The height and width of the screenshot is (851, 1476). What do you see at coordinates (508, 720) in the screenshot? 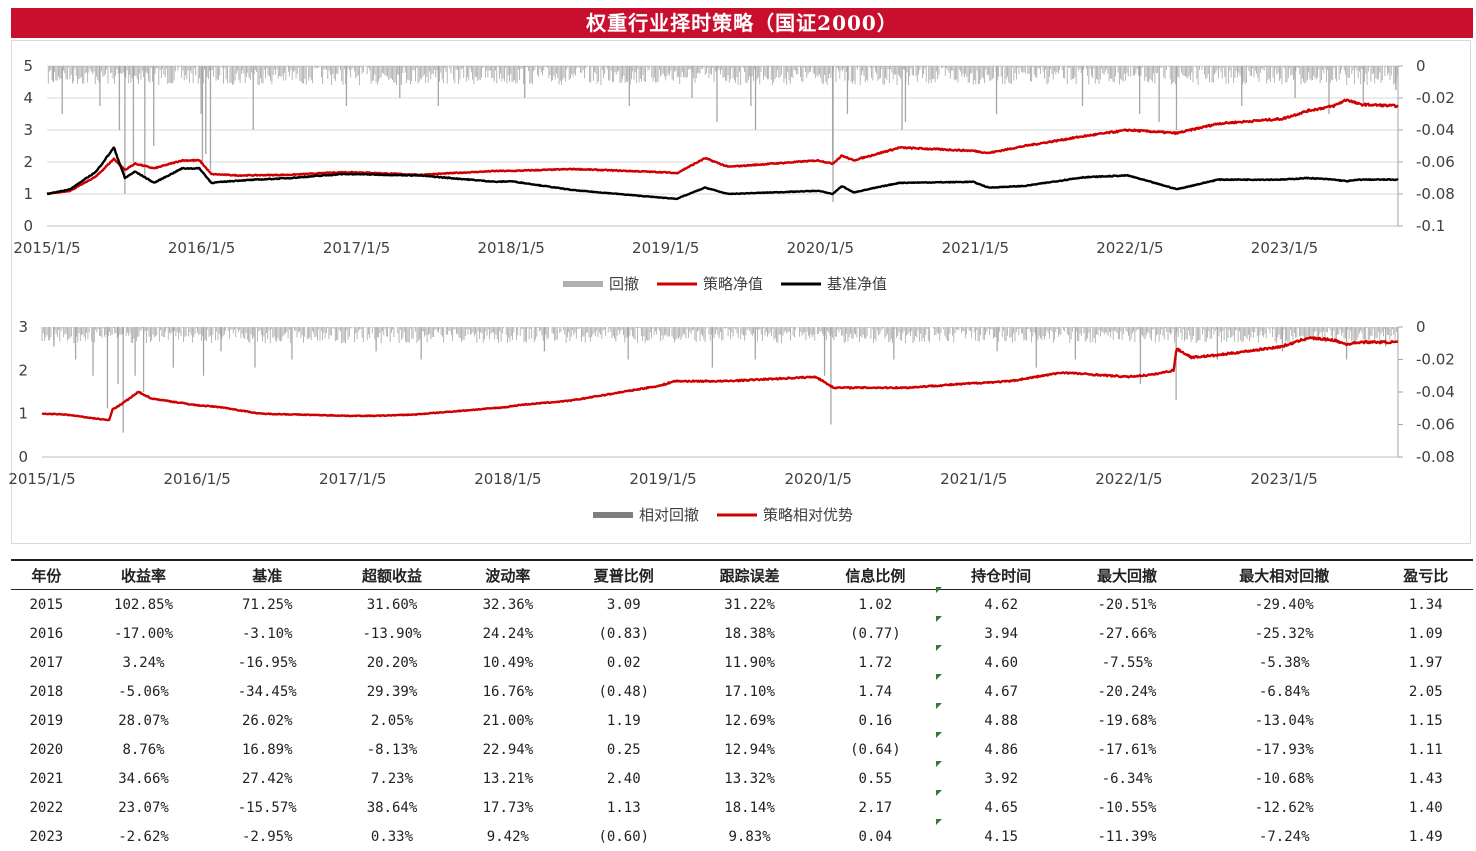
I see `table-cell: 21.00%` at bounding box center [508, 720].